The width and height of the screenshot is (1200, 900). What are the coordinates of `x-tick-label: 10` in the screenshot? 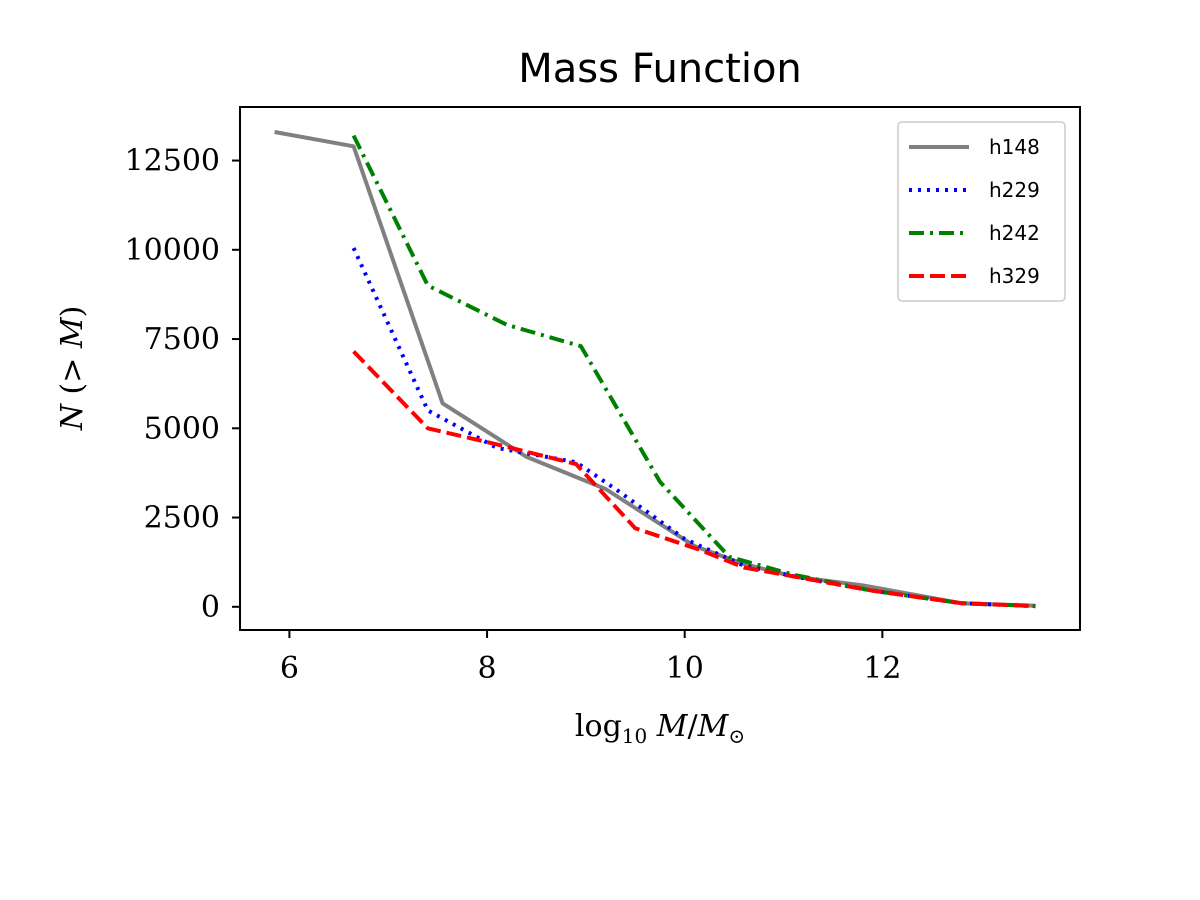 It's located at (685, 668).